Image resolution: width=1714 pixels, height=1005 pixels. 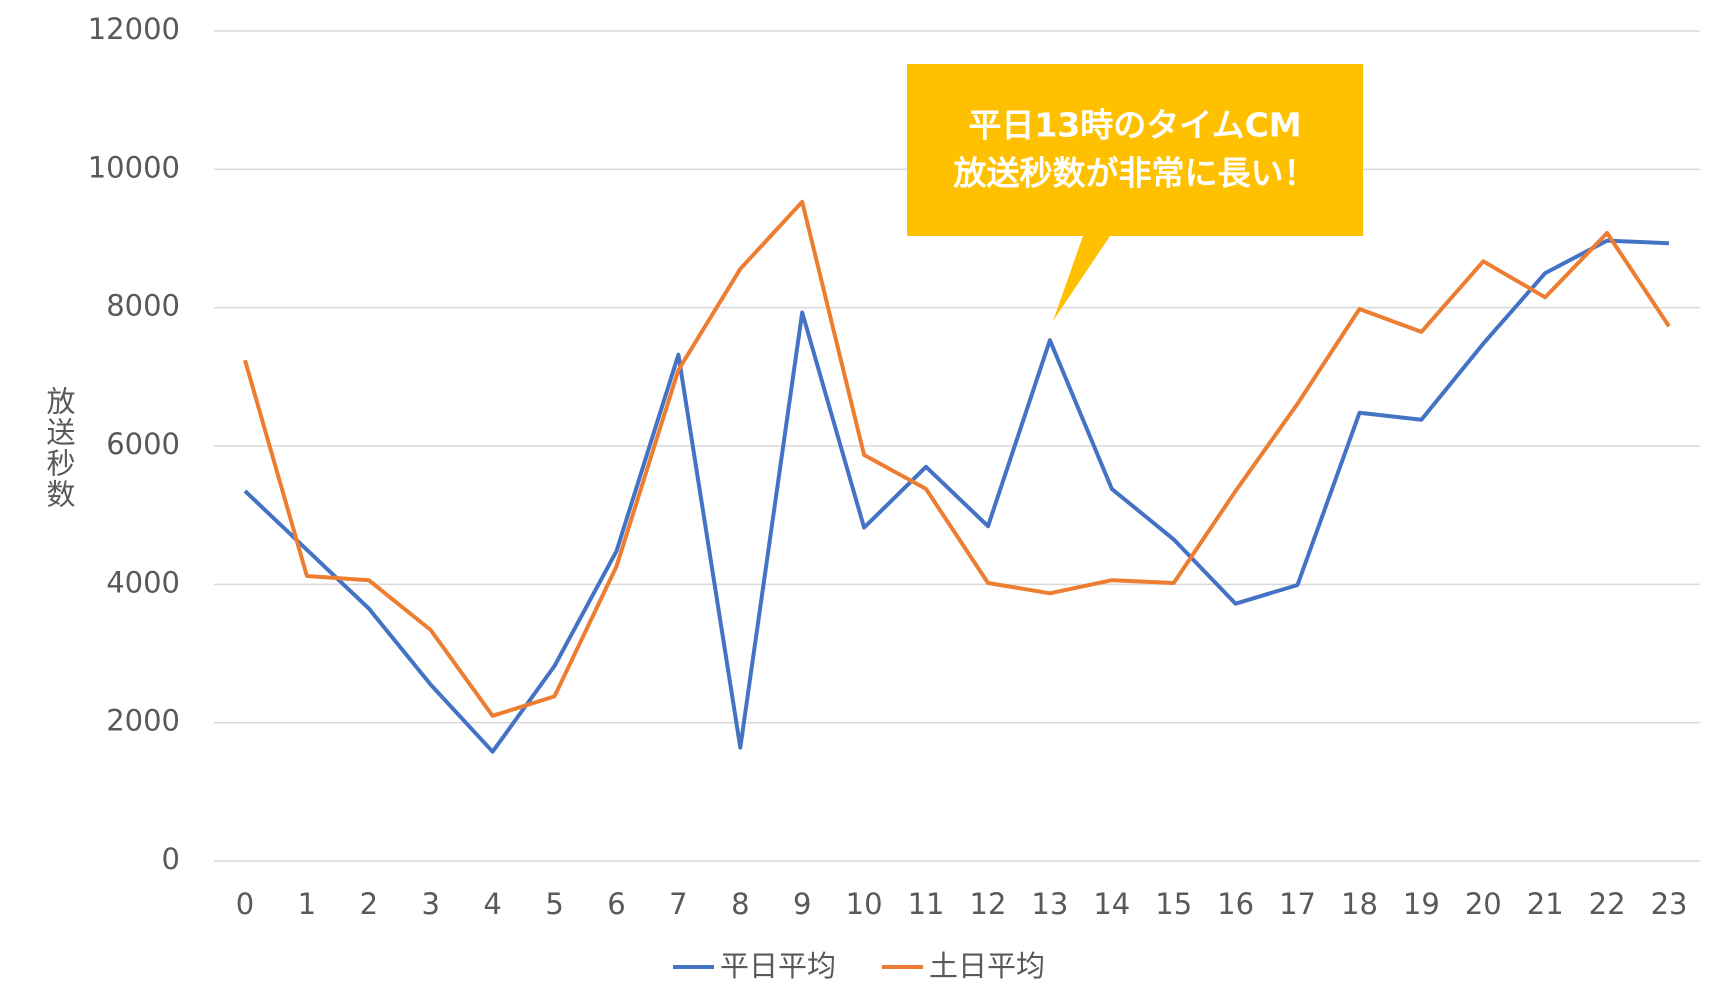 What do you see at coordinates (492, 904) in the screenshot?
I see `x-tick-label: 4` at bounding box center [492, 904].